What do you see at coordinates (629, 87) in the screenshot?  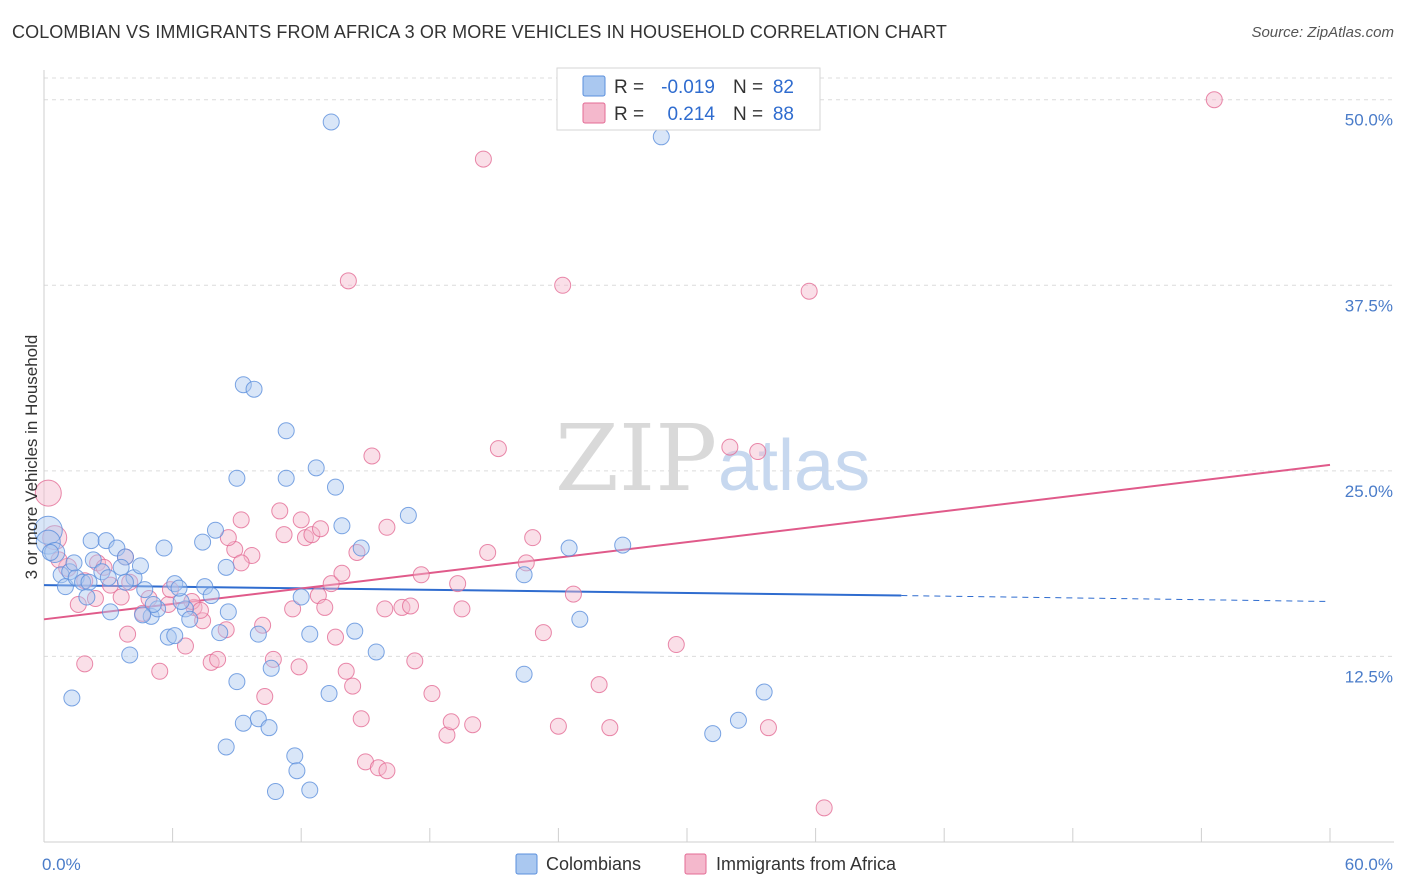 I see `legend-r-label-1: R =` at bounding box center [629, 87].